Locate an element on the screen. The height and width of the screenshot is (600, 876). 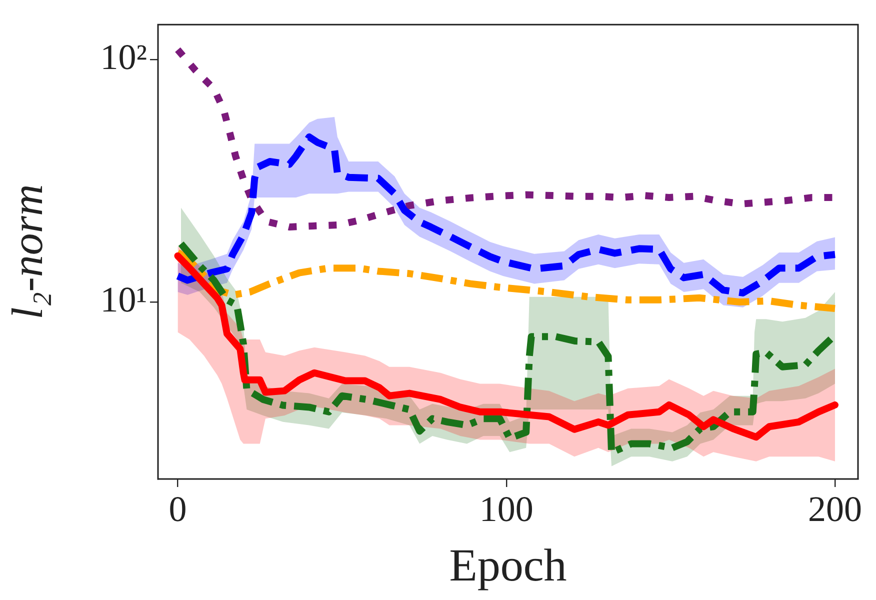
x-tick-label: 0 is located at coordinates (177, 509).